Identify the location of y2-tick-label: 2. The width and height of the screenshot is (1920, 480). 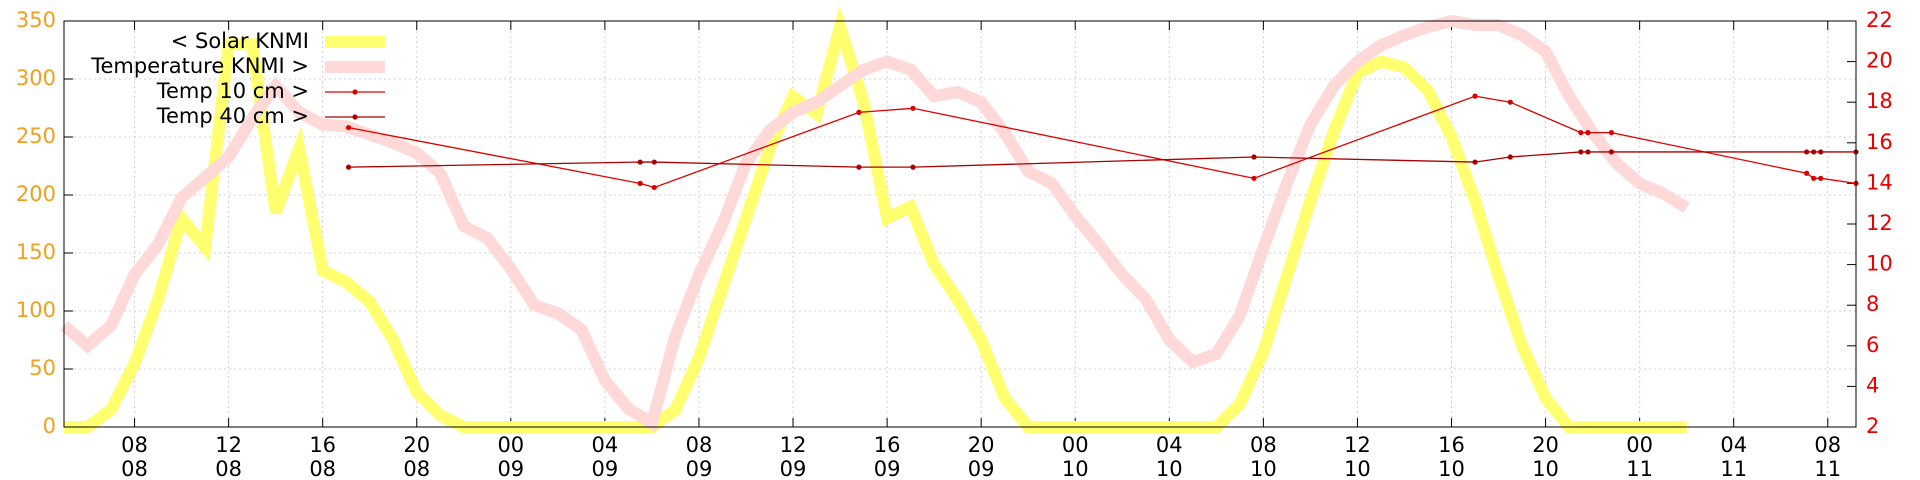
(1872, 426).